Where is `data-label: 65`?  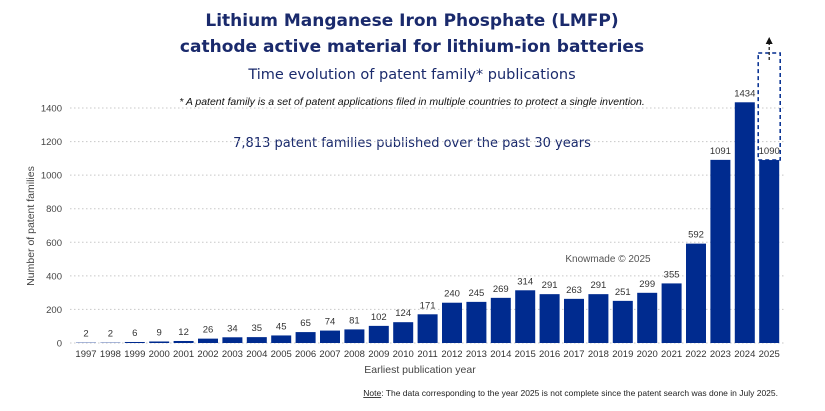 data-label: 65 is located at coordinates (305, 323).